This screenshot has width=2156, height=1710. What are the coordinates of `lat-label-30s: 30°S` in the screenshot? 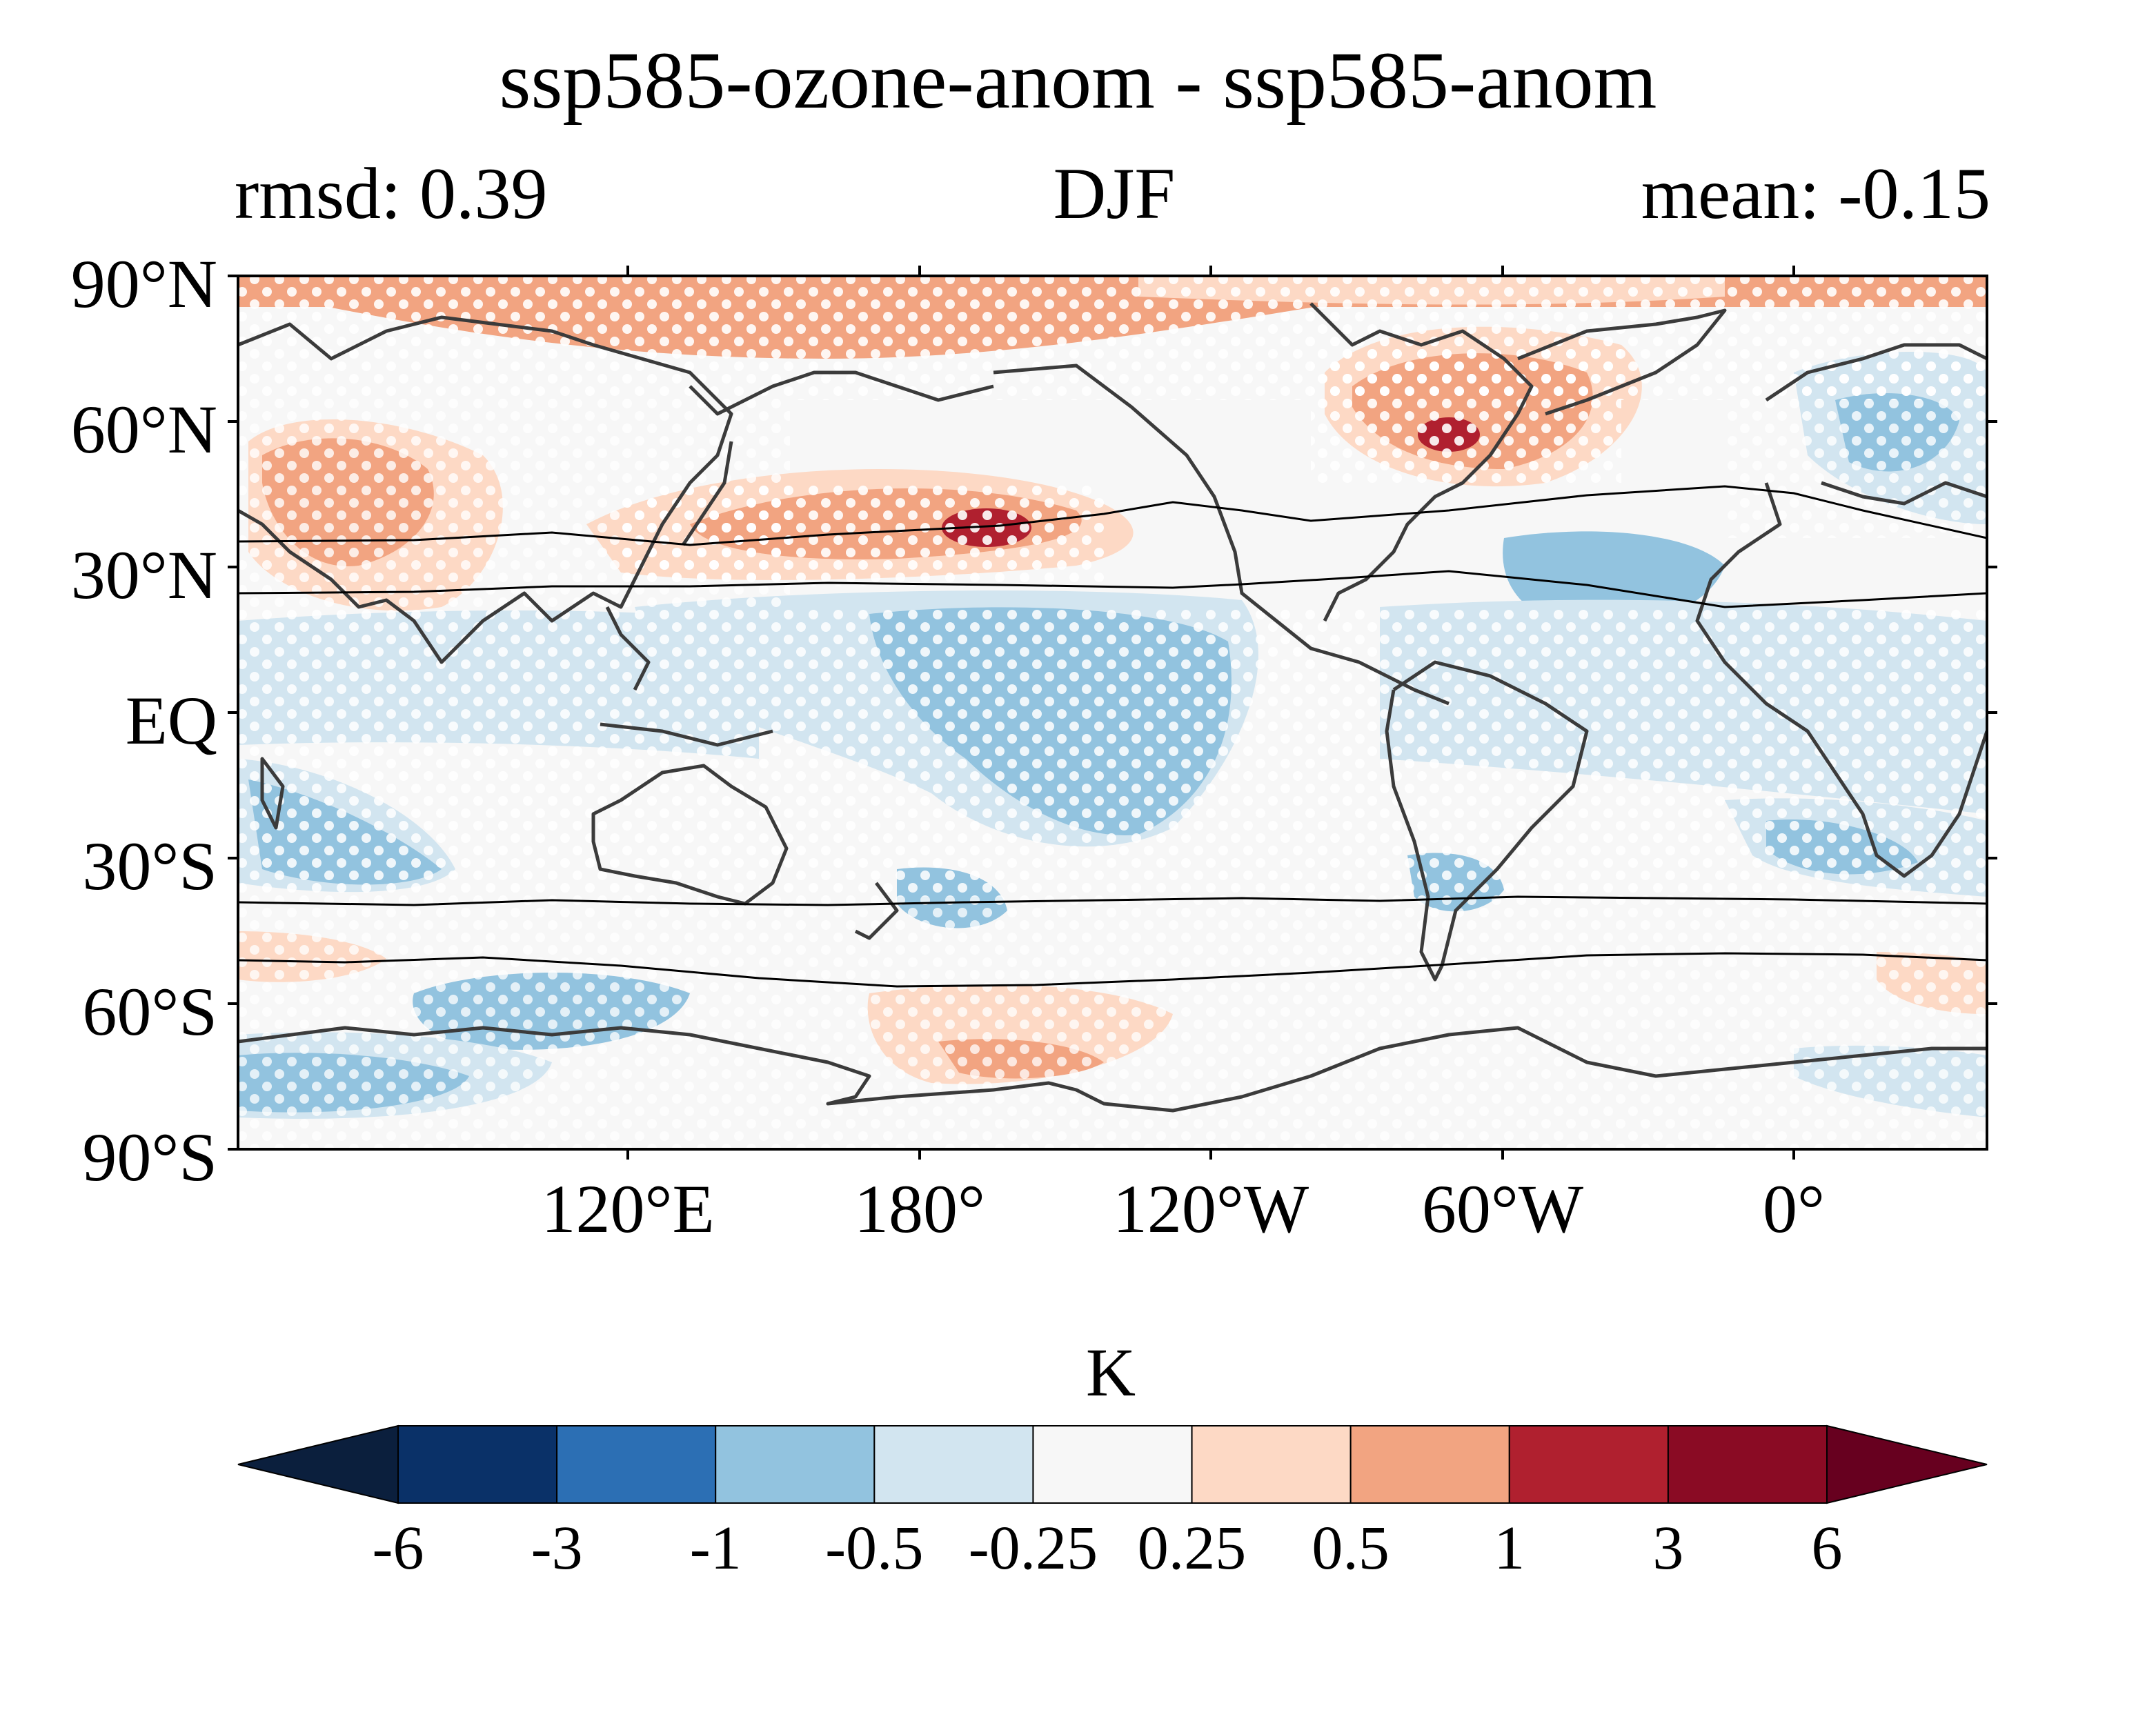 It's located at (149, 866).